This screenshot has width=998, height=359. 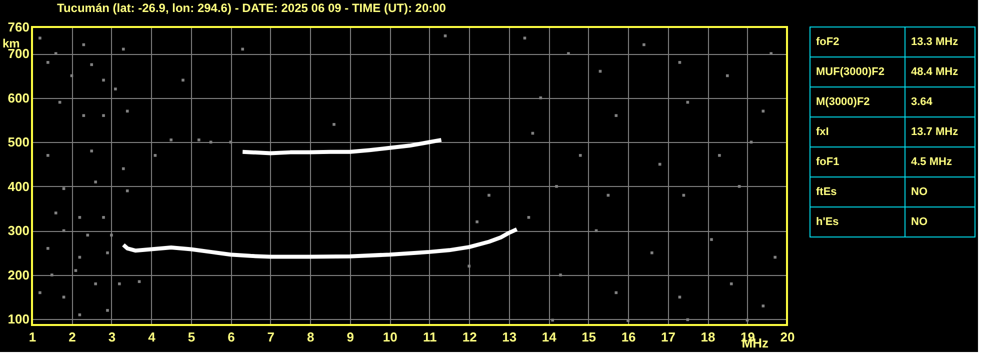 What do you see at coordinates (931, 162) in the screenshot?
I see `text: 4.5 MHz` at bounding box center [931, 162].